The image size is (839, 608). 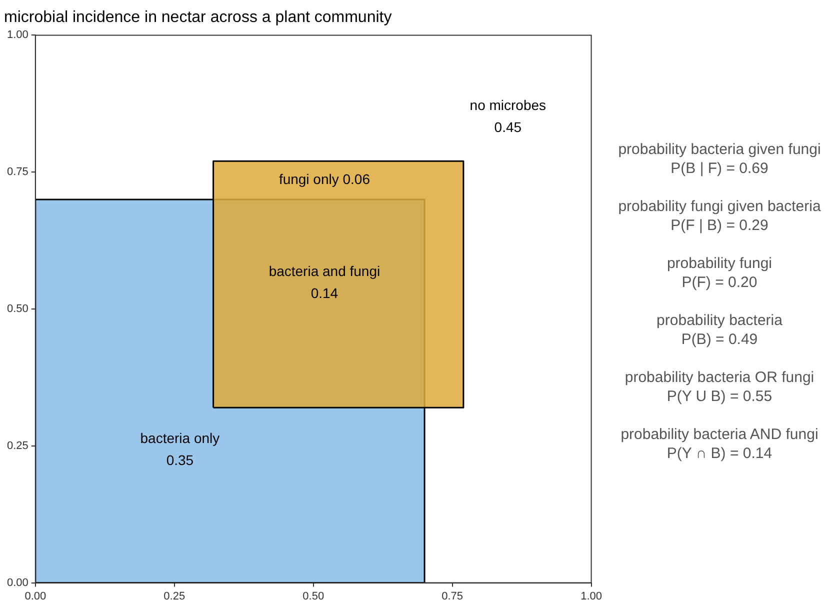 What do you see at coordinates (719, 216) in the screenshot?
I see `text: probability fungi given bacteria P(F | B) = 0.29` at bounding box center [719, 216].